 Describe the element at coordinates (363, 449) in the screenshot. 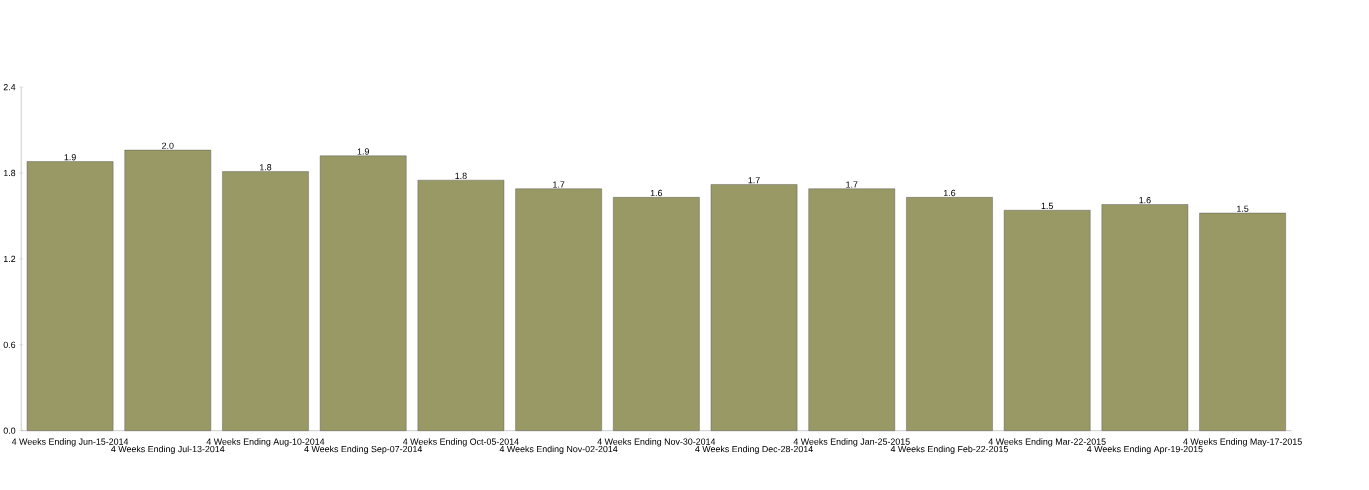

I see `x-tick-label: 4 Weeks Ending Sep-07-2014` at that location.